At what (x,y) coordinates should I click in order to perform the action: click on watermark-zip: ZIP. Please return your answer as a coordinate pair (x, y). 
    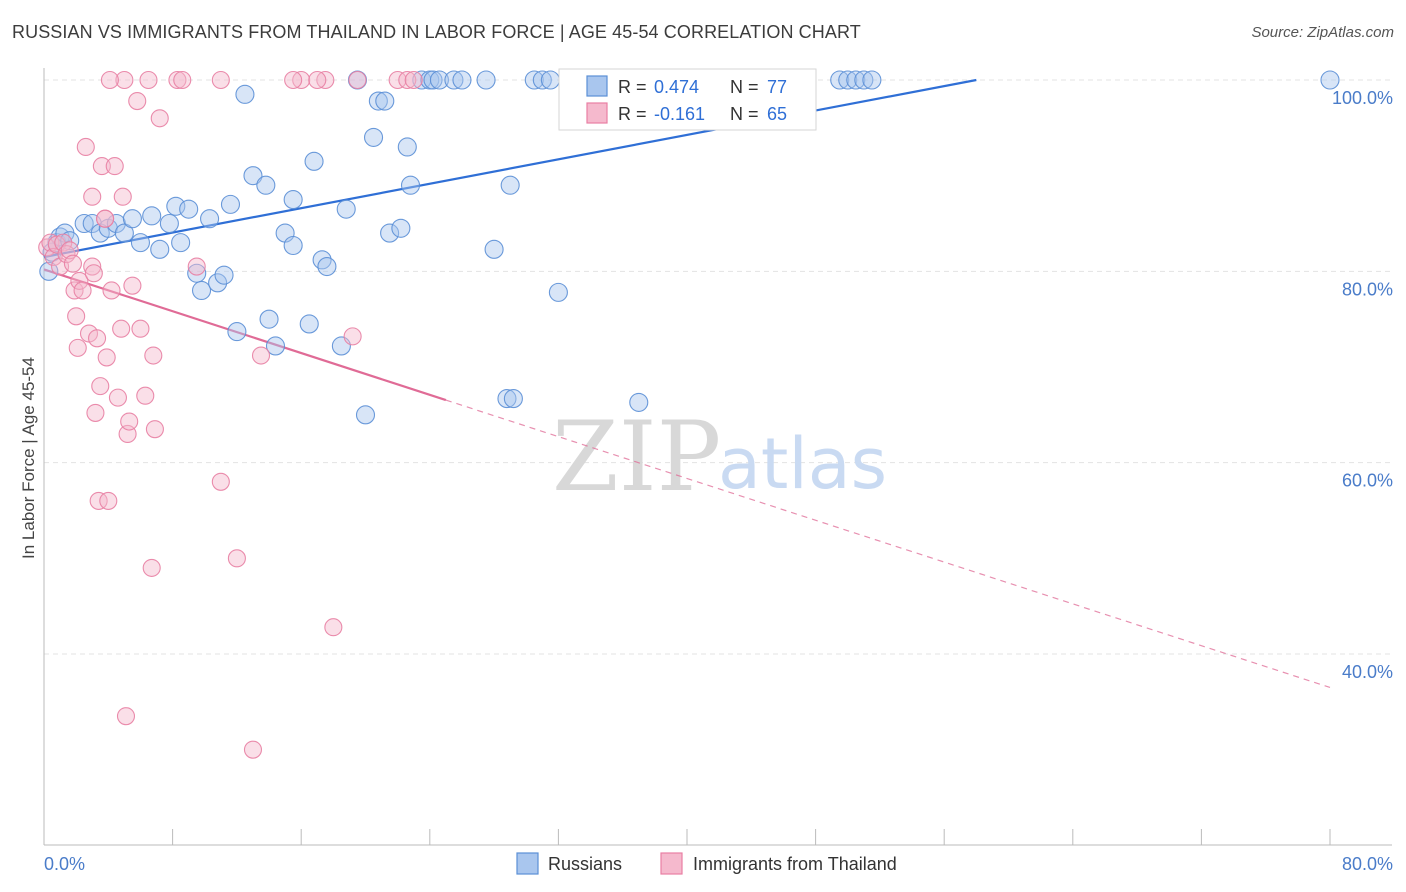
    Looking at the image, I should click on (636, 457).